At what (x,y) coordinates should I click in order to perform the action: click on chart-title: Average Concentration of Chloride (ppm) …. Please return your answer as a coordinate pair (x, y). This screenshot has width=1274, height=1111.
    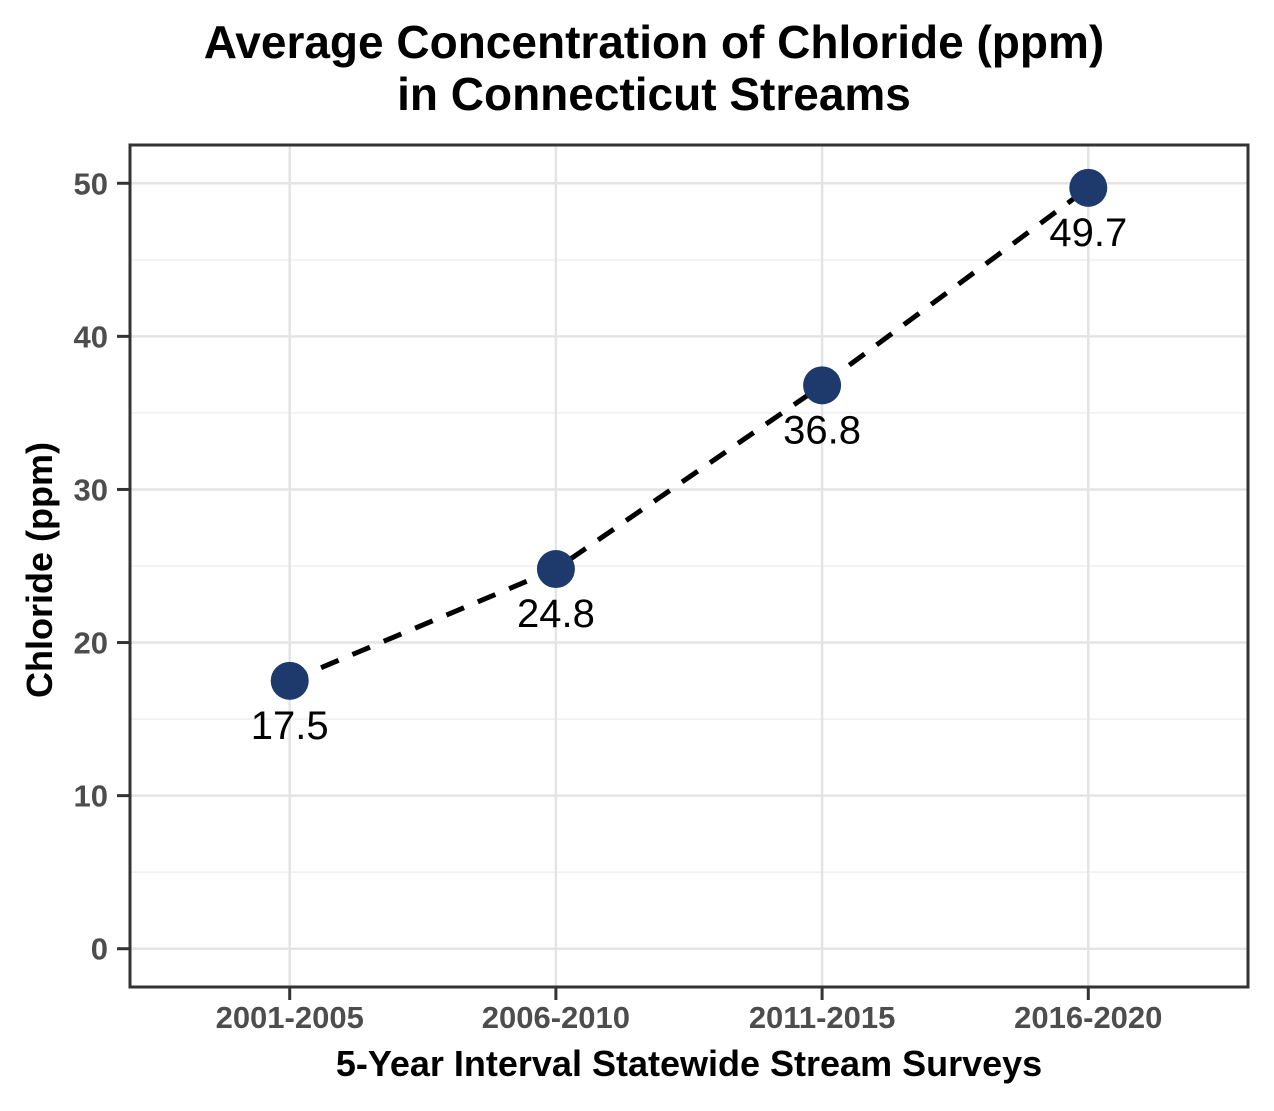
    Looking at the image, I should click on (654, 68).